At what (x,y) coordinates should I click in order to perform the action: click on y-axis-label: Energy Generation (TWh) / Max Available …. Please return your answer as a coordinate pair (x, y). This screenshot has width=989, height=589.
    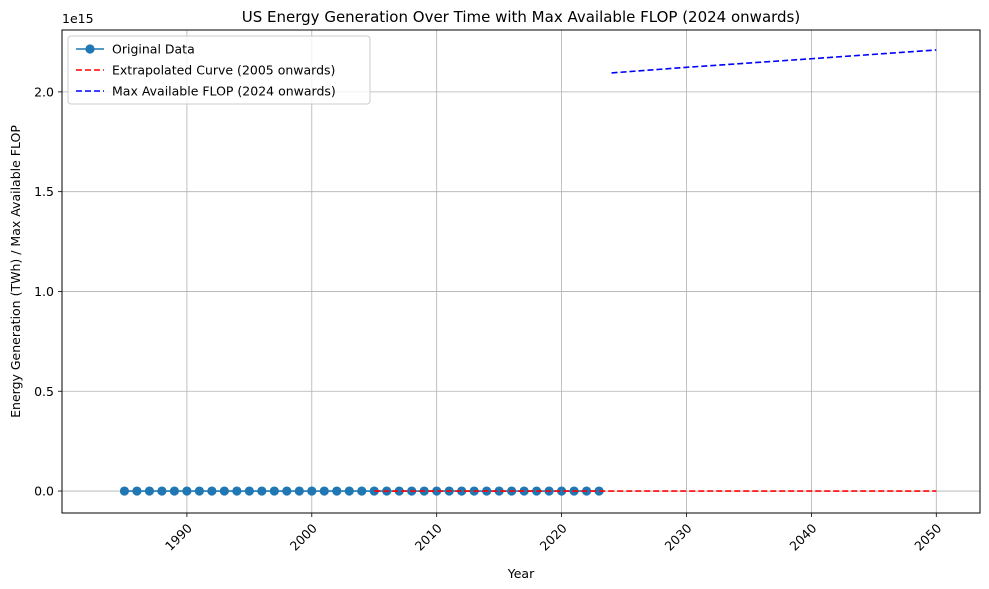
    Looking at the image, I should click on (15, 271).